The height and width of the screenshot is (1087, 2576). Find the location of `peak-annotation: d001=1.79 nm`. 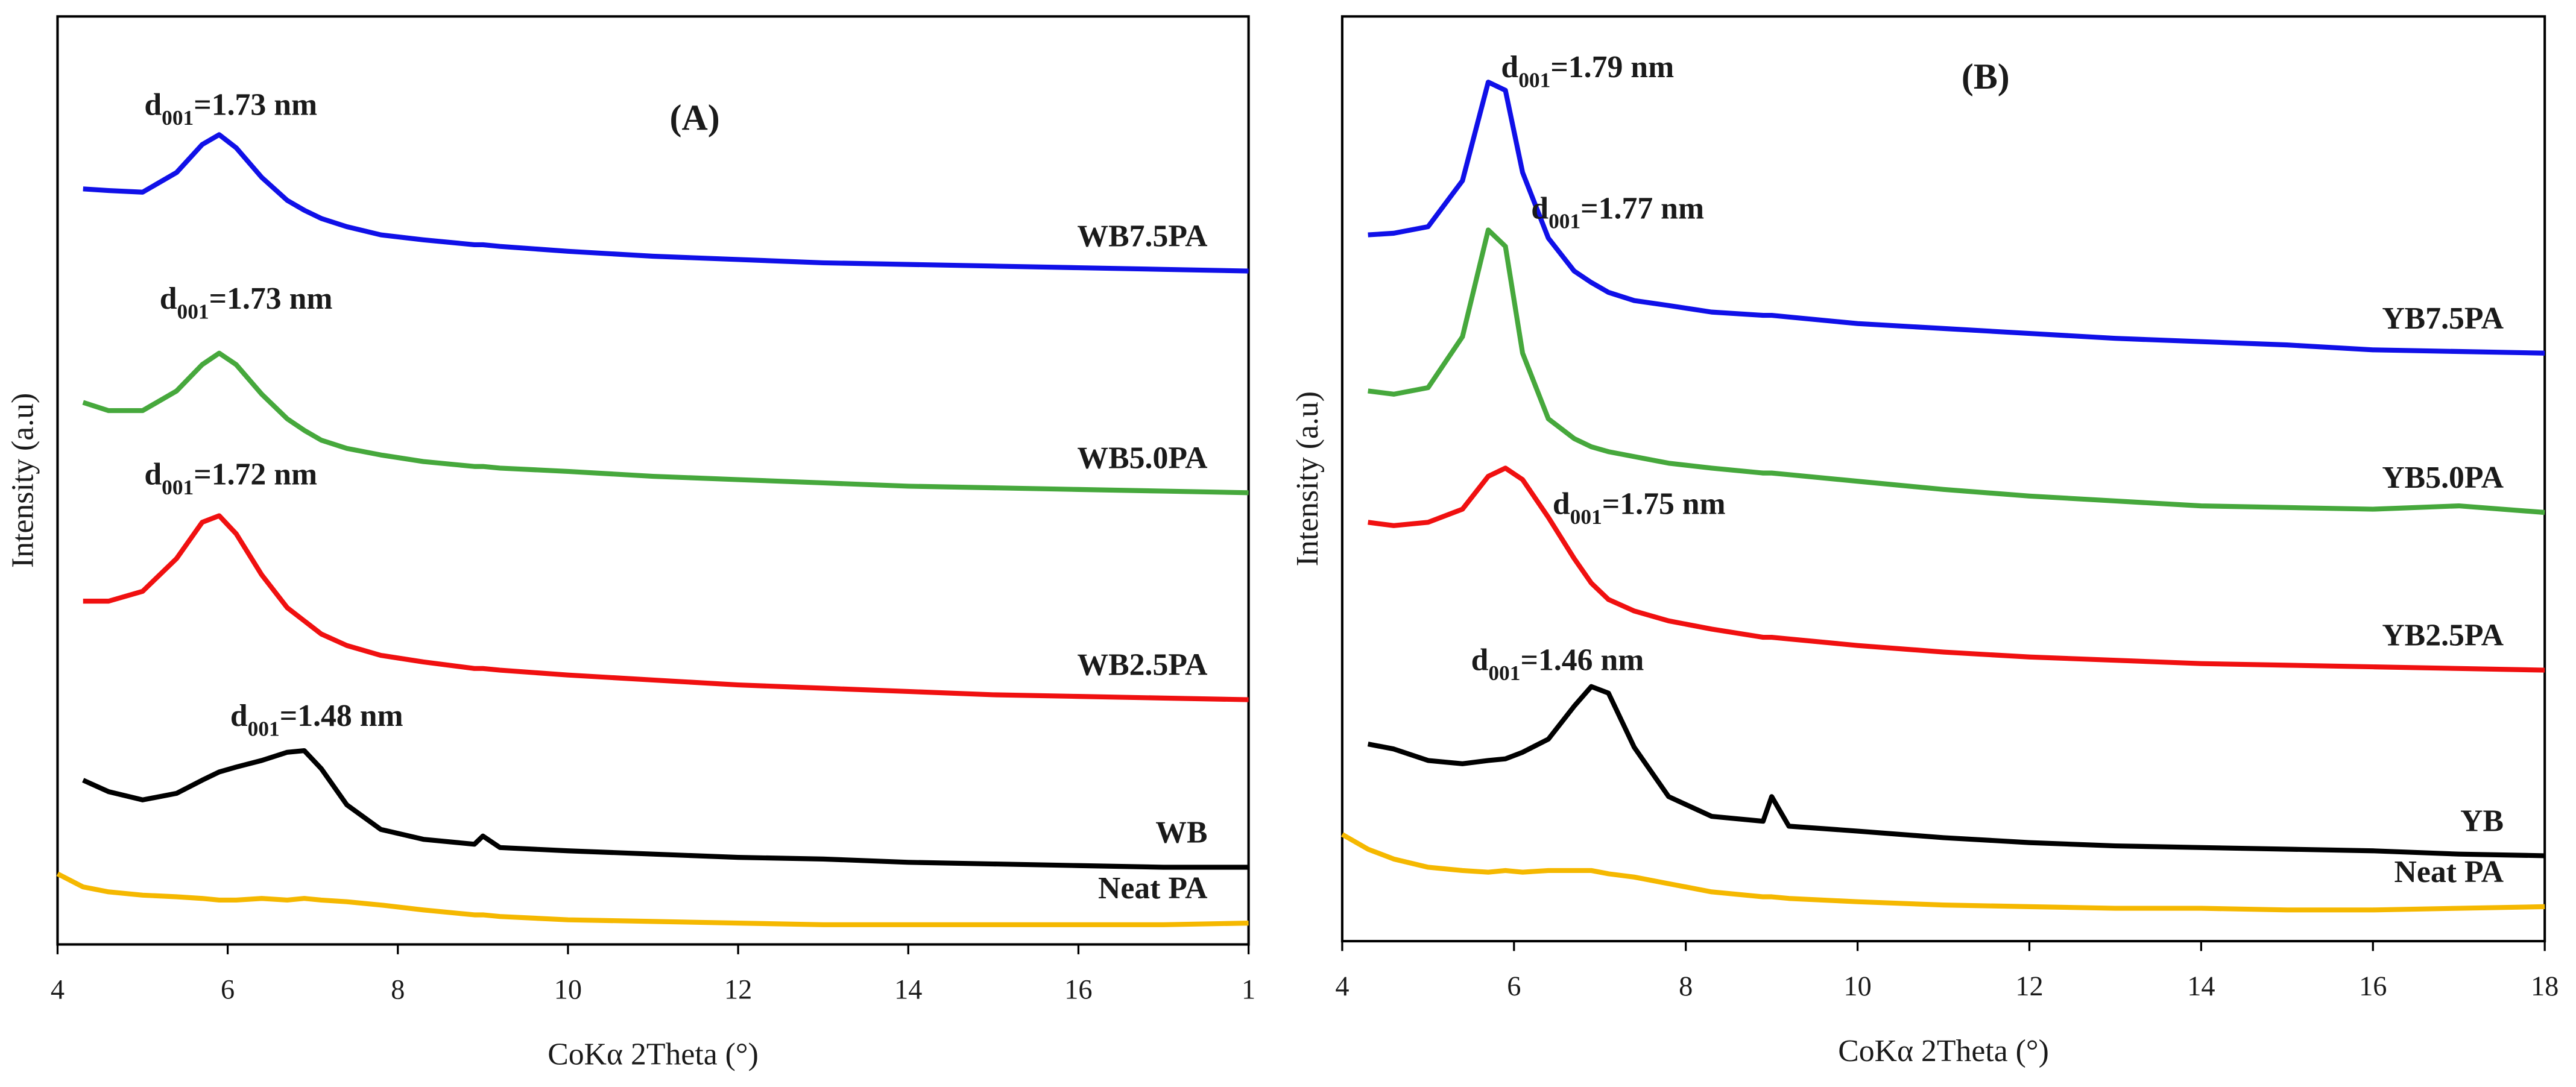

peak-annotation: d001=1.79 nm is located at coordinates (1587, 71).